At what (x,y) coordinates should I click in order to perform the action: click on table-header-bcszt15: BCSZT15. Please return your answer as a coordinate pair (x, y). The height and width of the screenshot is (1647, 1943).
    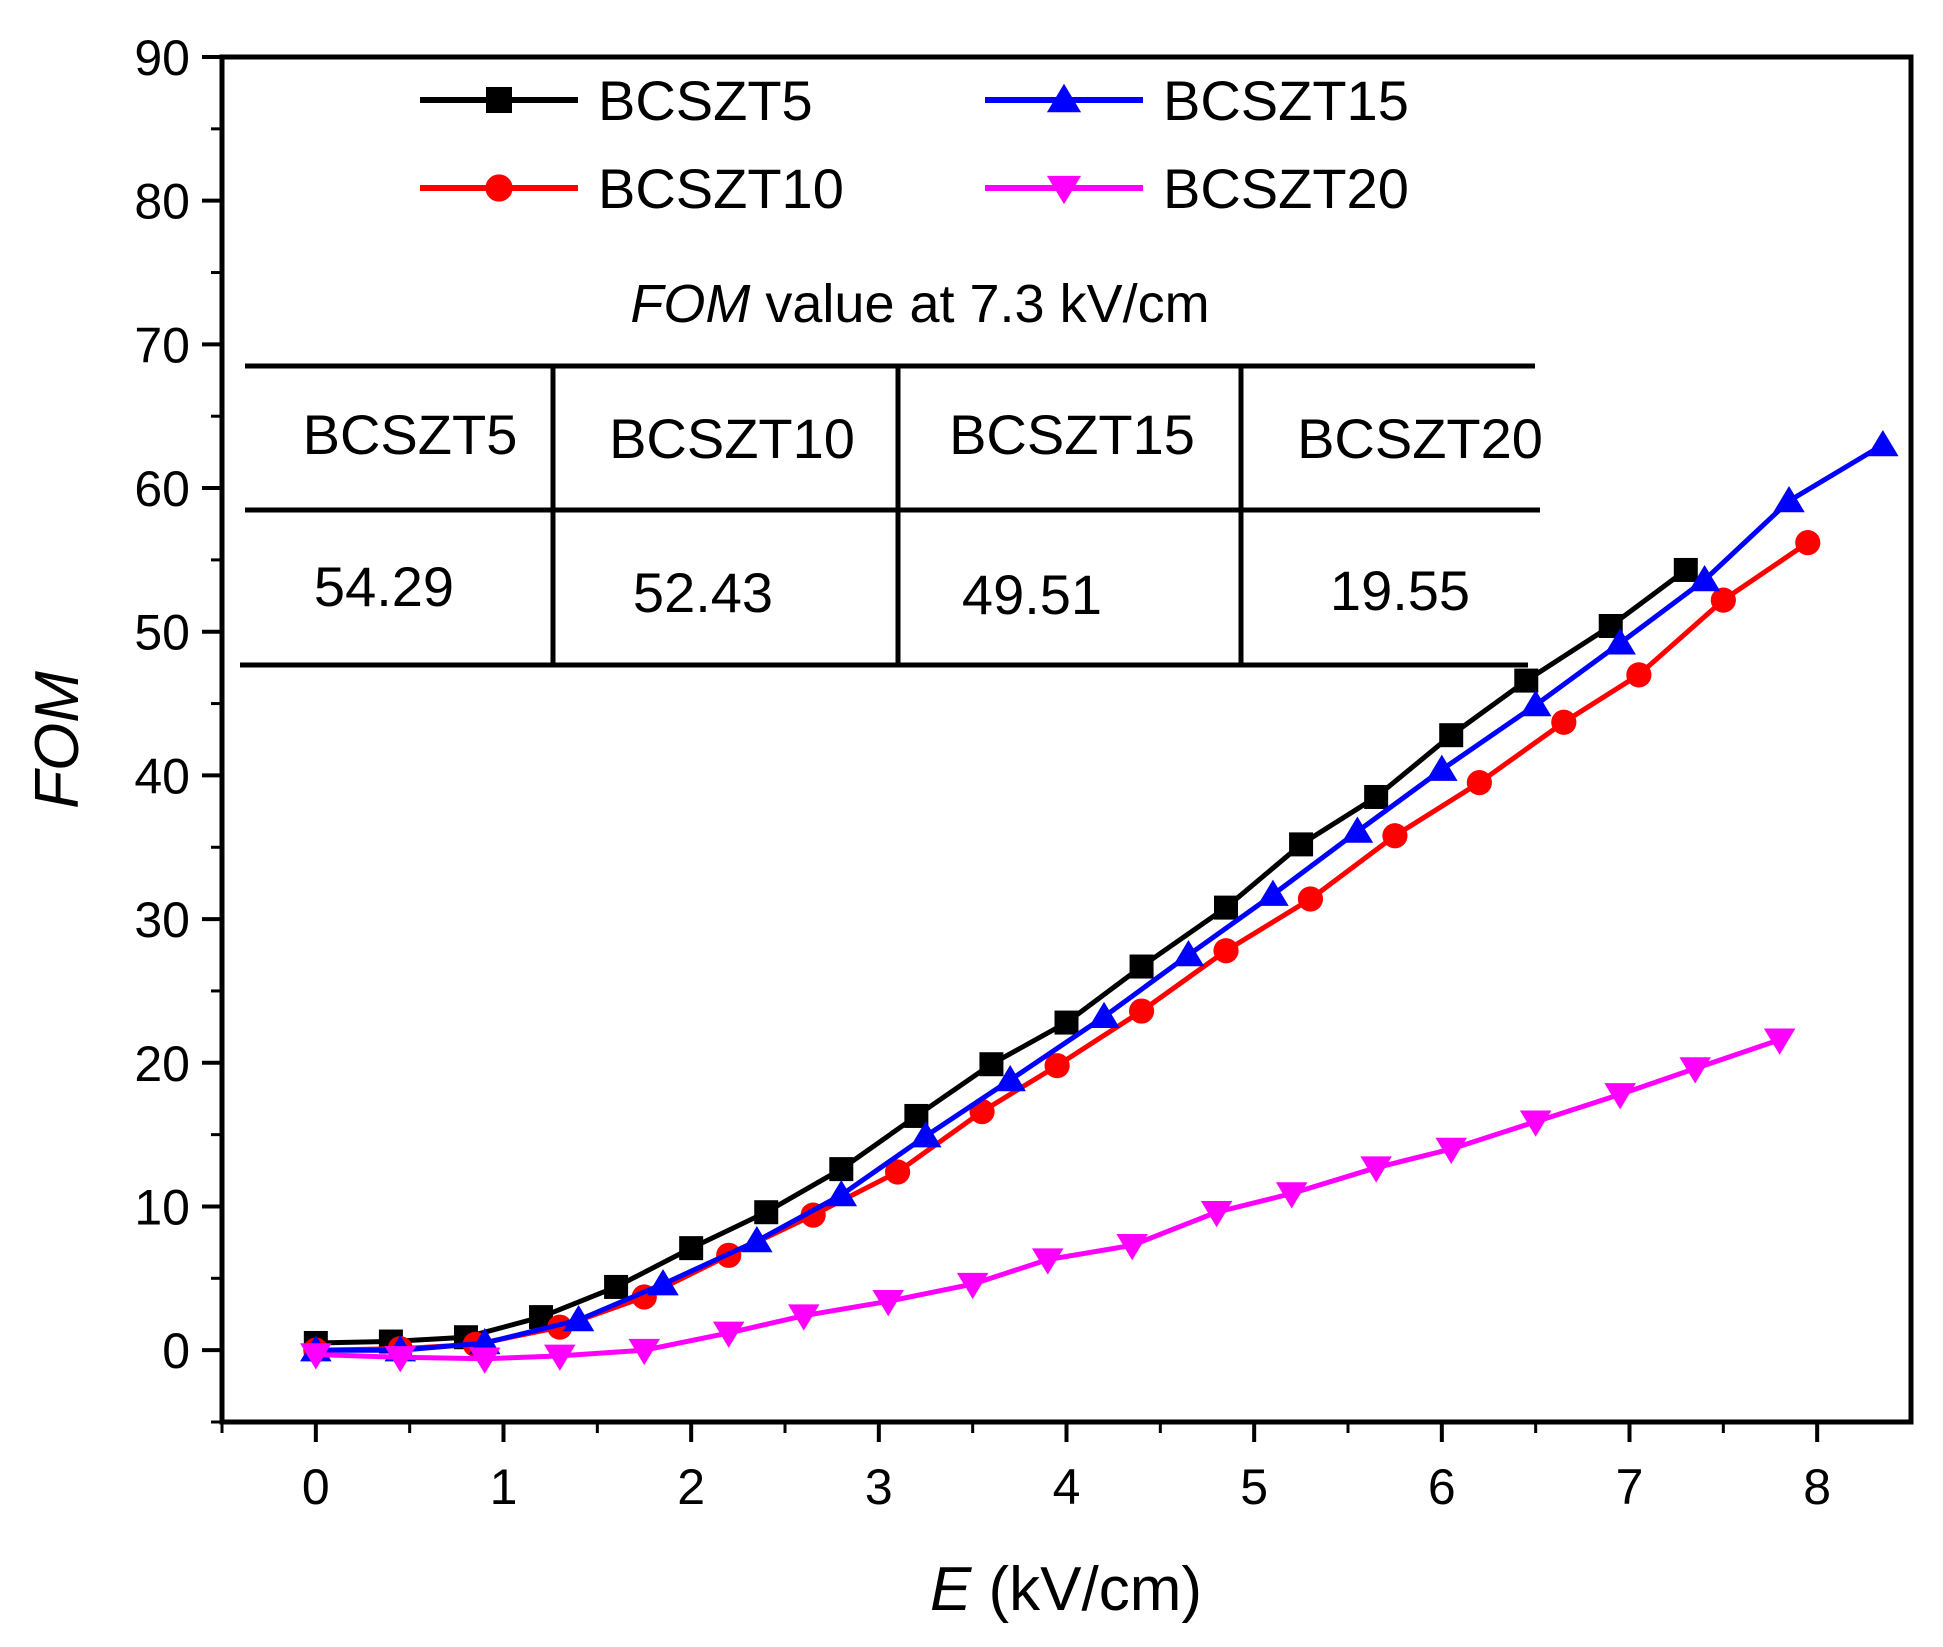
    Looking at the image, I should click on (1072, 434).